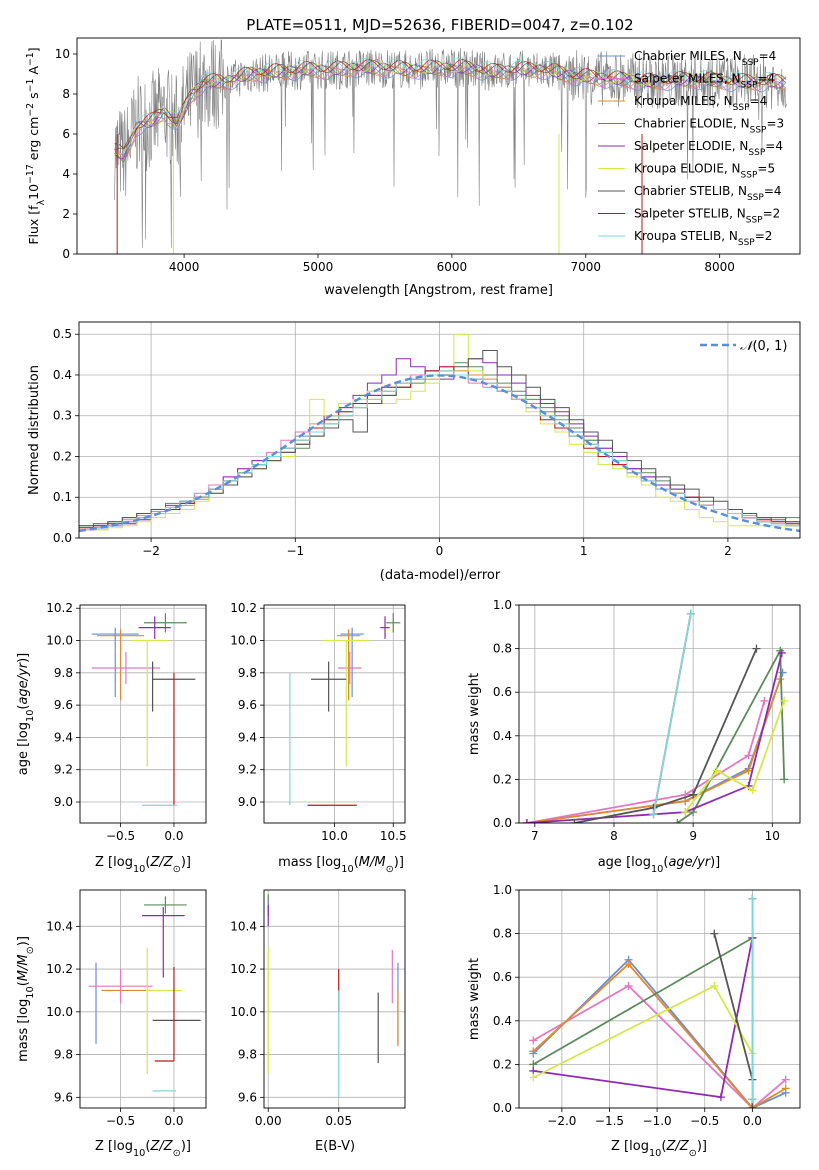  I want to click on weight-line-chabrier_miles, so click(659, 1033).